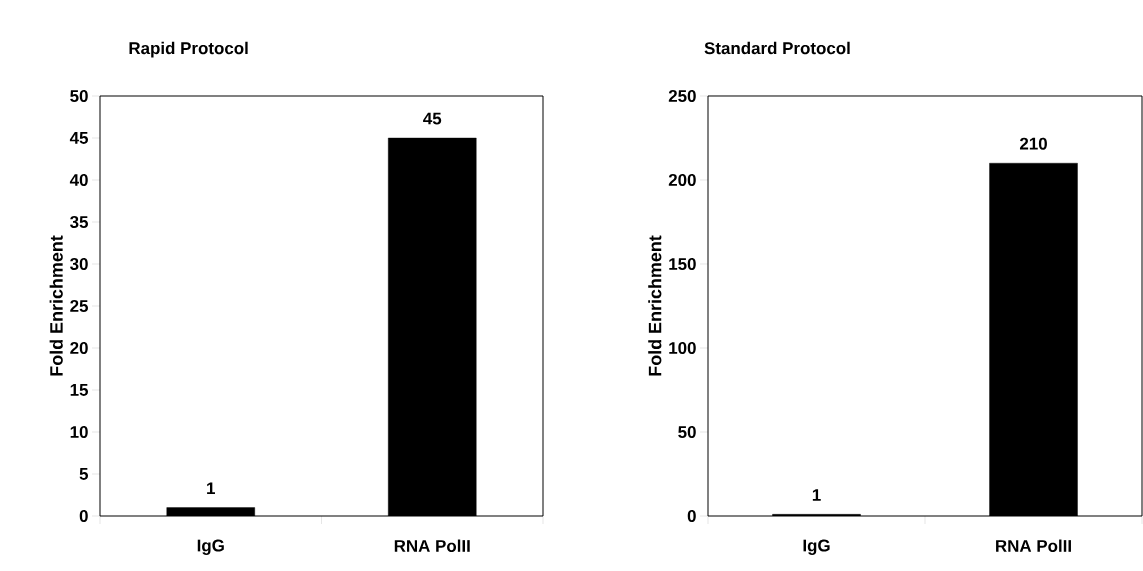 This screenshot has height=571, width=1143. I want to click on y-tick-label: 100, so click(682, 348).